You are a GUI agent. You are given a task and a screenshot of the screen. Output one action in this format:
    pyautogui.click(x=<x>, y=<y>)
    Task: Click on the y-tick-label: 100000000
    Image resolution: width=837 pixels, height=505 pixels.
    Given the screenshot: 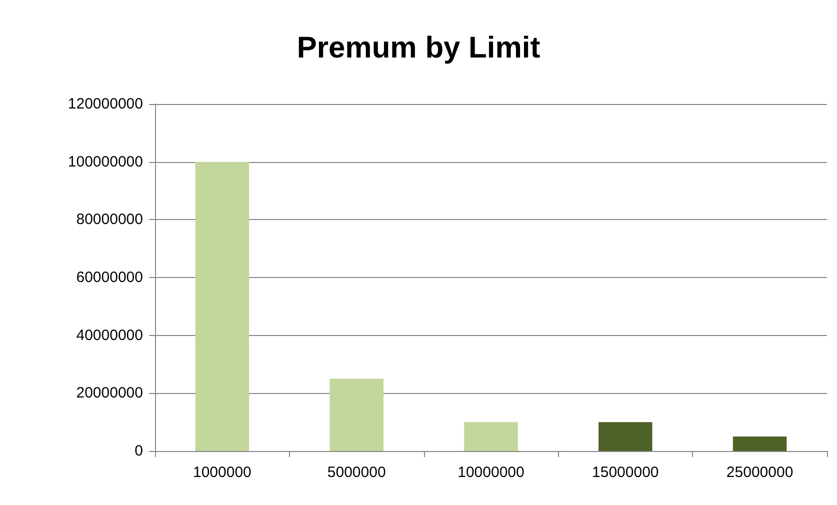 What is the action you would take?
    pyautogui.click(x=105, y=161)
    